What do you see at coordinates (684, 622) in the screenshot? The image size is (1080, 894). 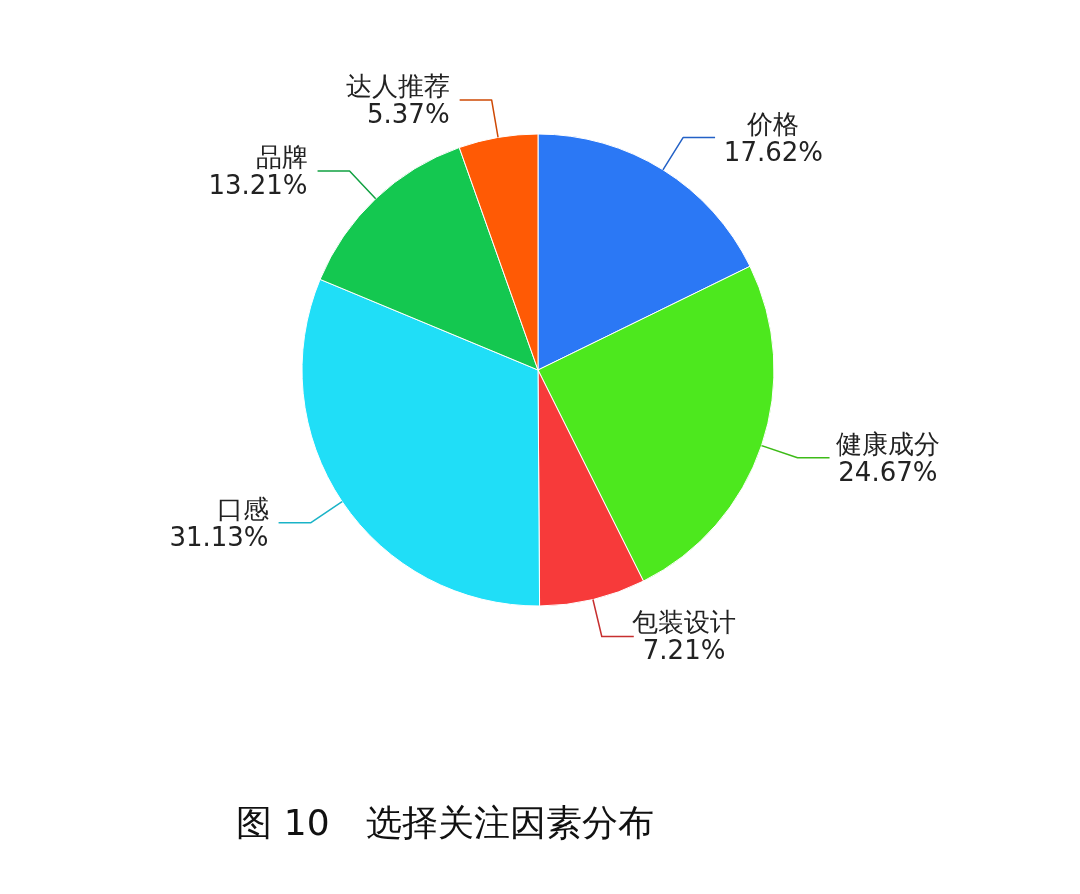 I see `slice-label: 包装设计` at bounding box center [684, 622].